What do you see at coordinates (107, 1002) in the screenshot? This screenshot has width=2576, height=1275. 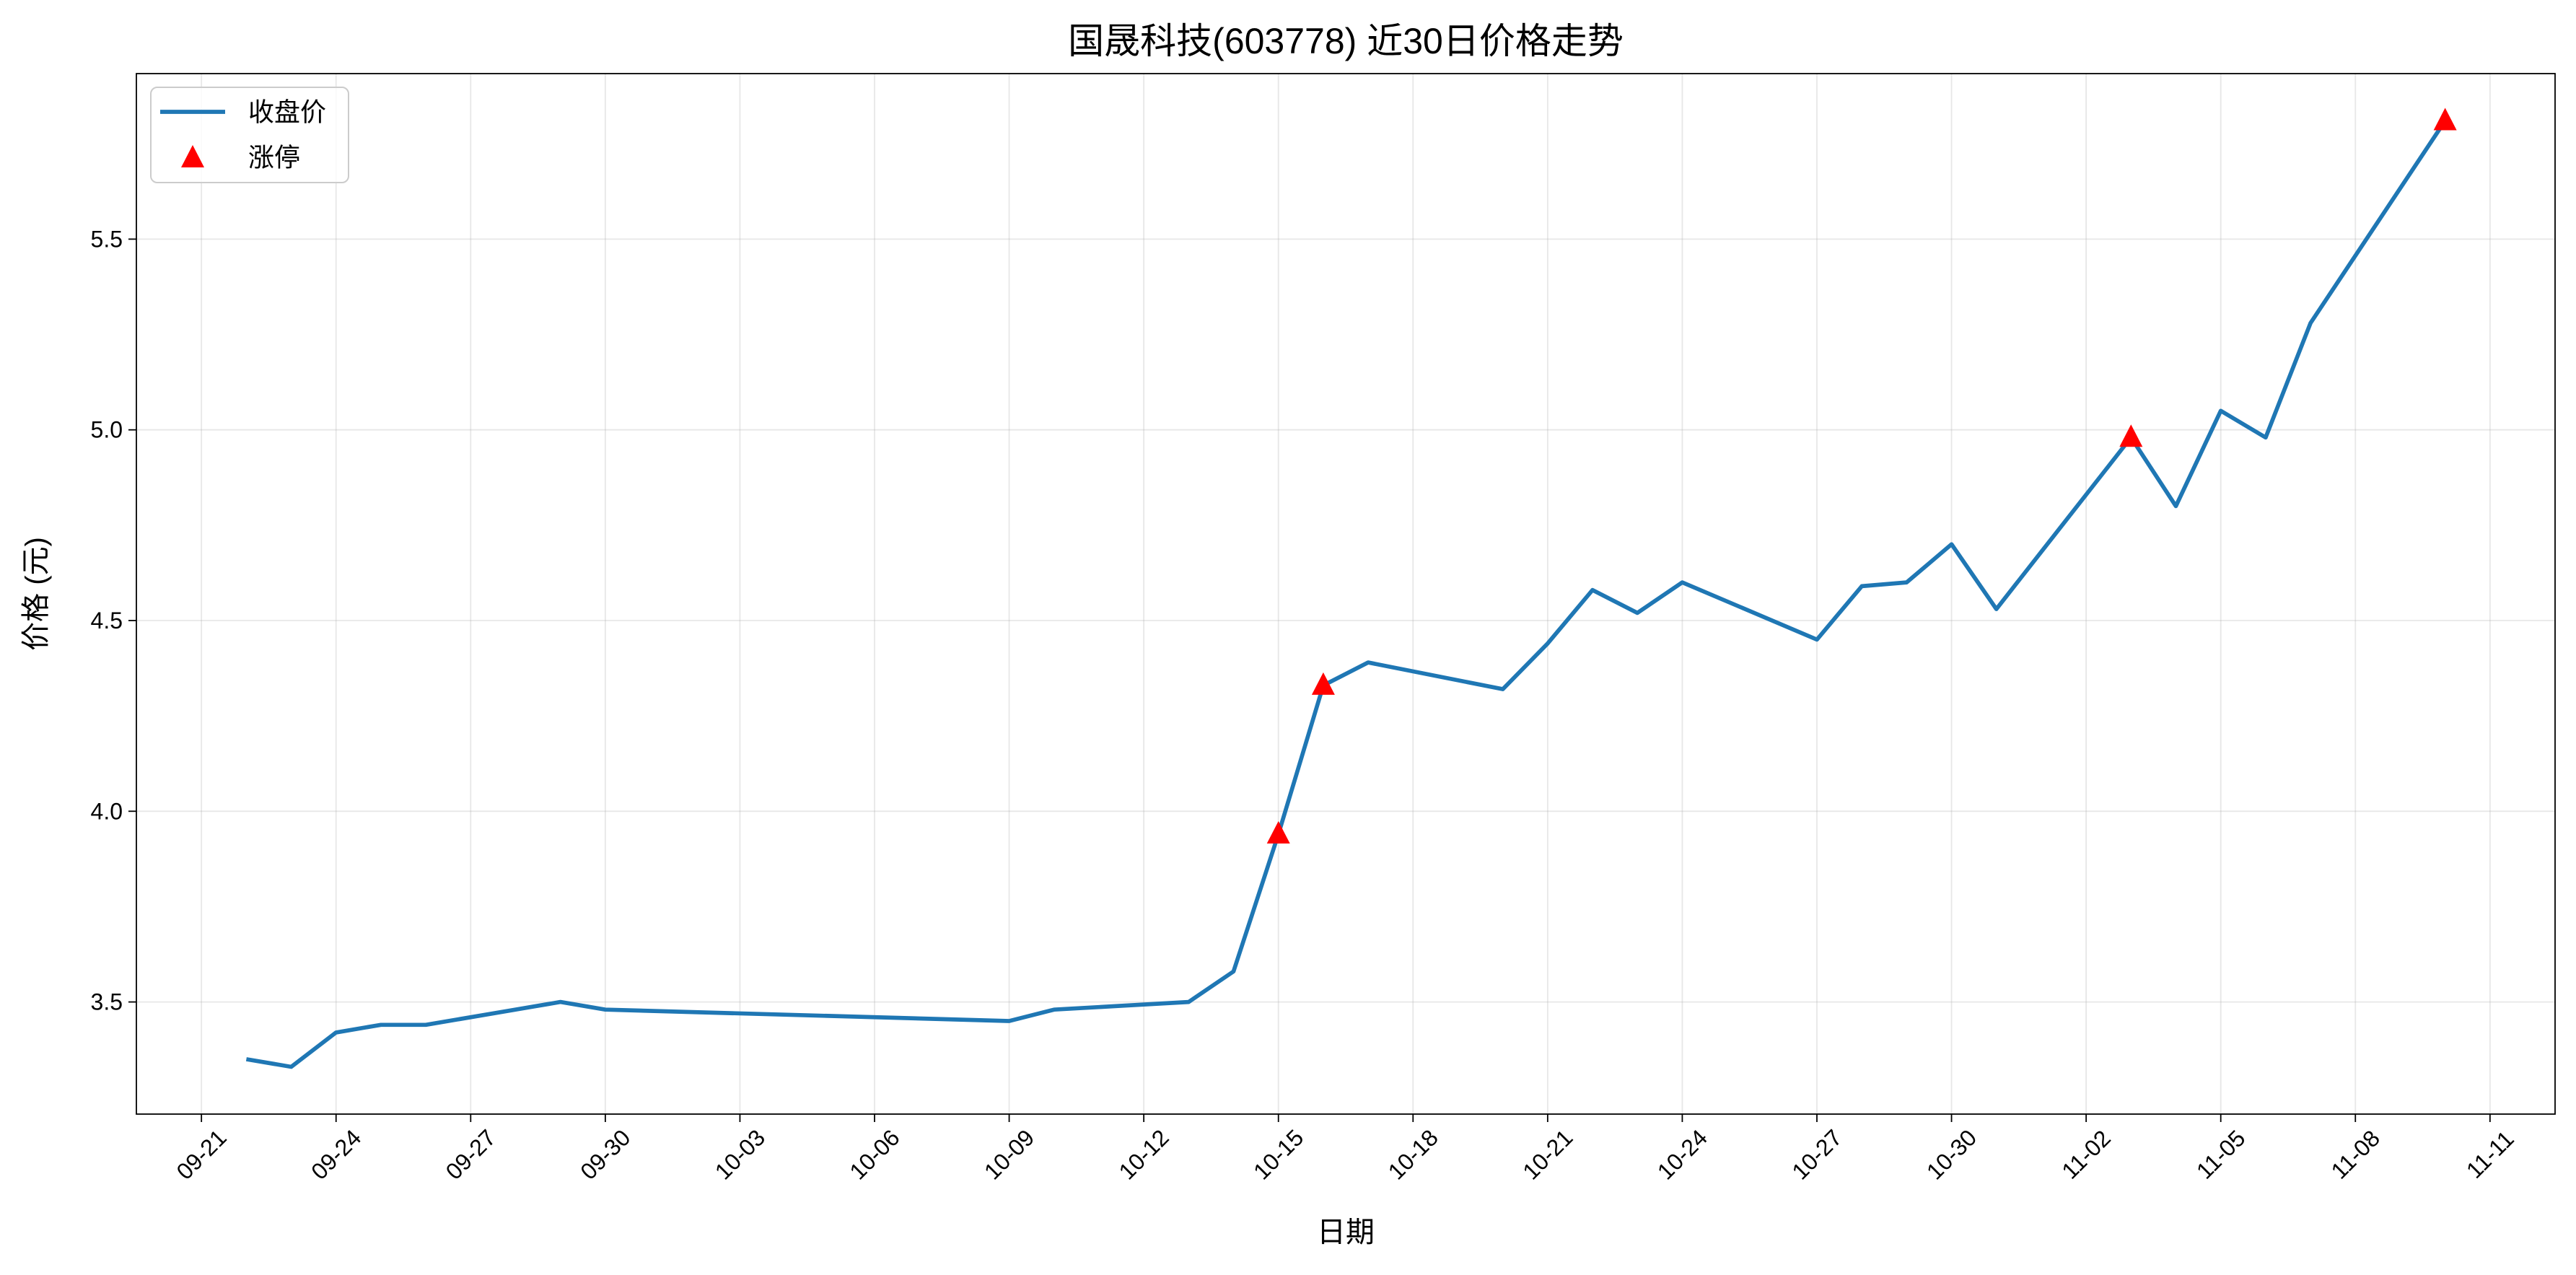 I see `y-tick-label: 3.5` at bounding box center [107, 1002].